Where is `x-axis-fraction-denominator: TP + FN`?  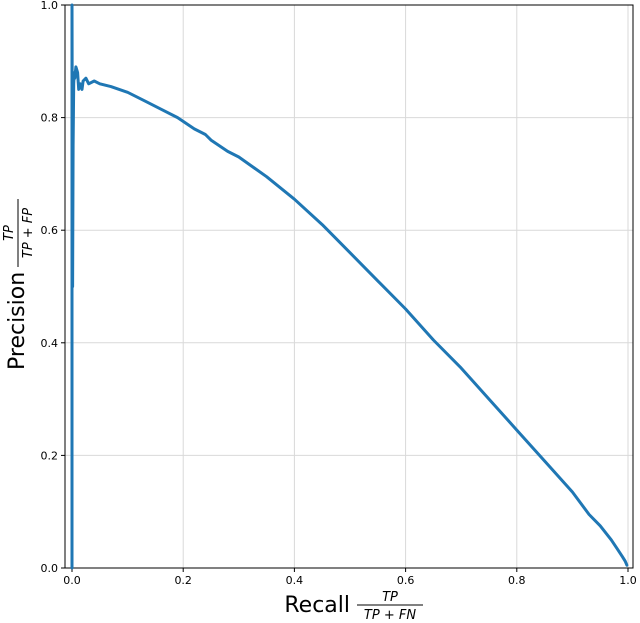 x-axis-fraction-denominator: TP + FN is located at coordinates (390, 615).